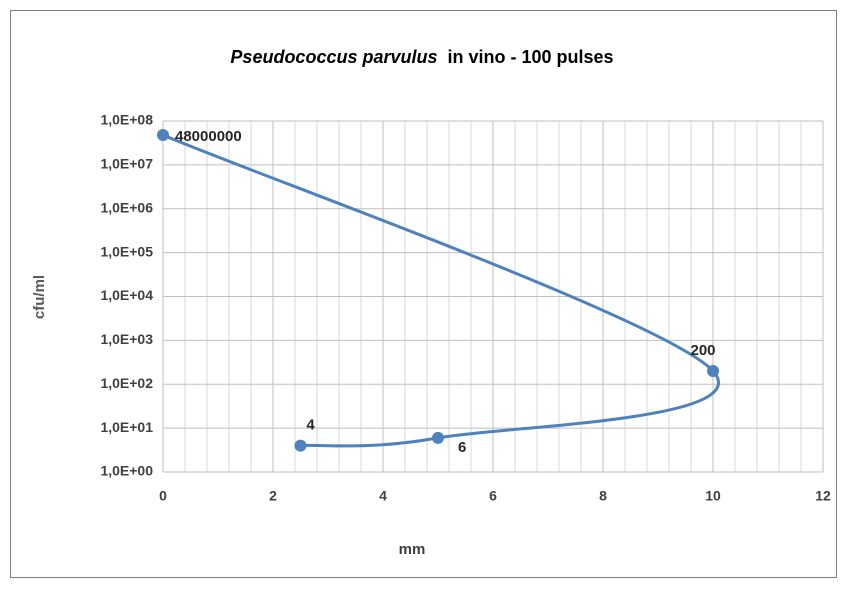  Describe the element at coordinates (126, 427) in the screenshot. I see `y-tick-label: 1,0E+01` at that location.